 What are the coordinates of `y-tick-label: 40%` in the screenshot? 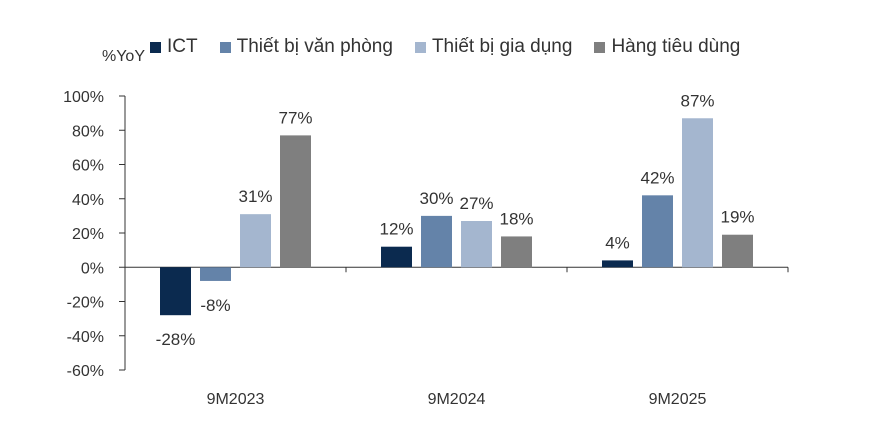 It's located at (88, 200).